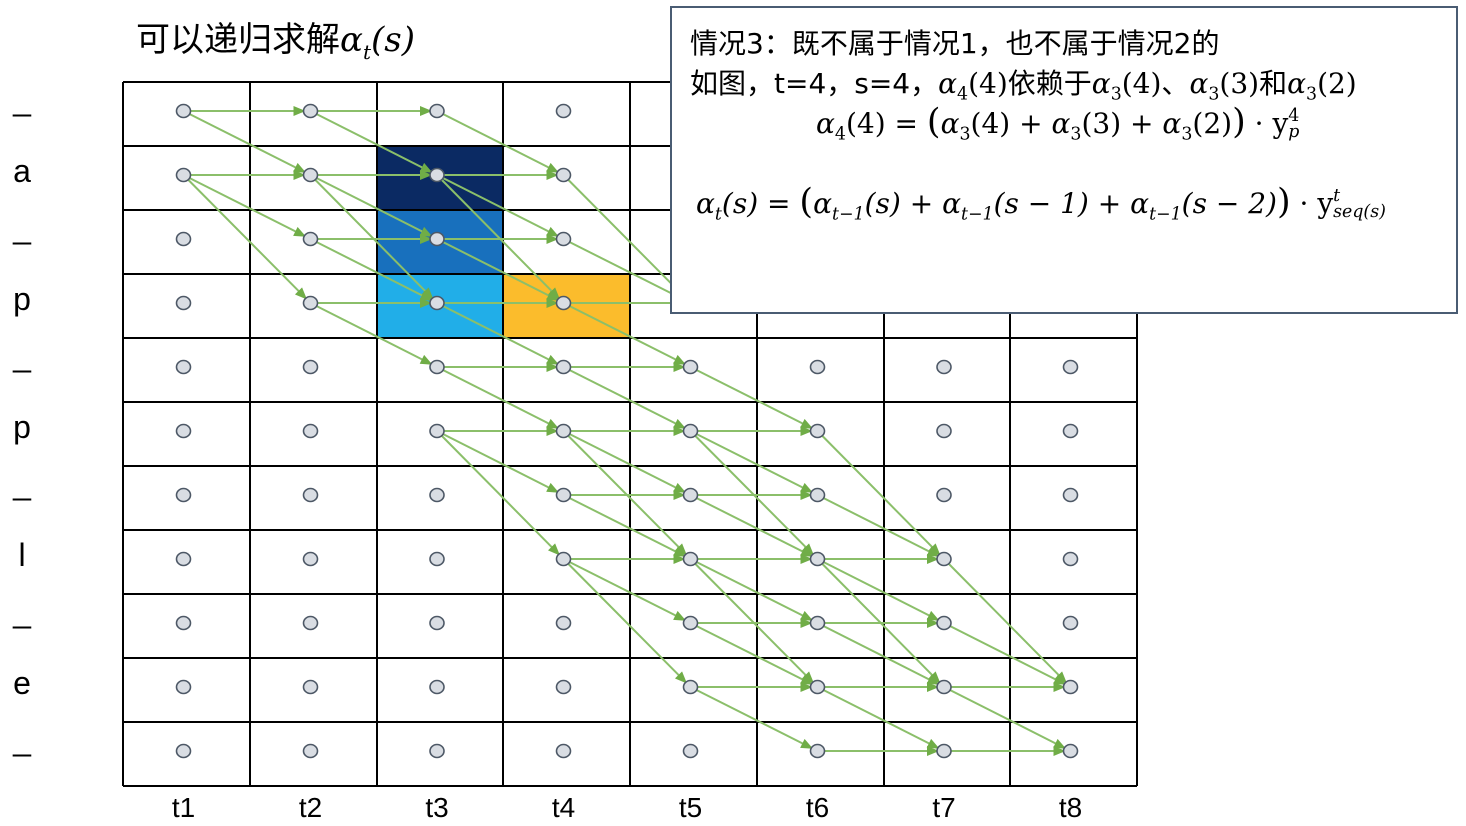 The width and height of the screenshot is (1466, 826). What do you see at coordinates (22, 683) in the screenshot?
I see `row-label: e` at bounding box center [22, 683].